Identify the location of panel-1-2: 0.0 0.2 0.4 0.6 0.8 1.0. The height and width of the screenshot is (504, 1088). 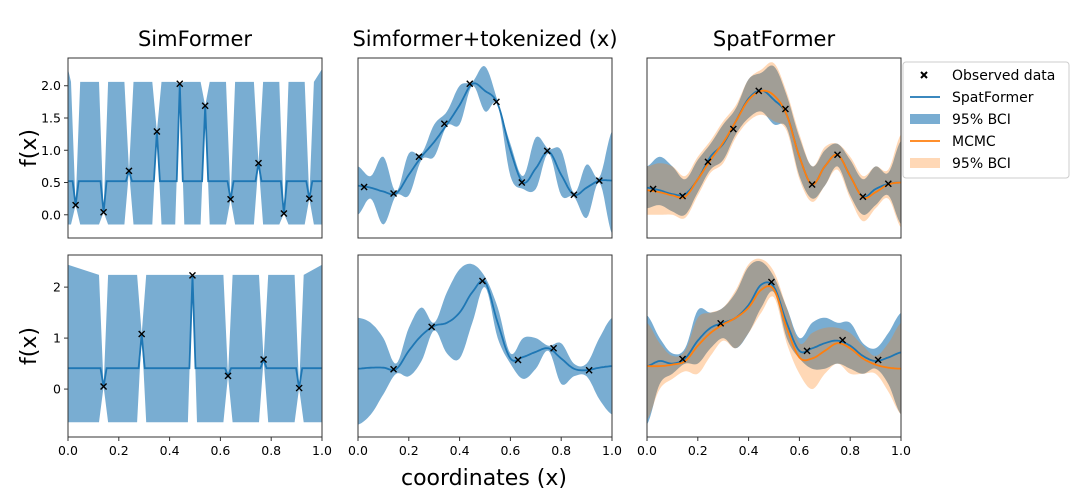
(774, 356).